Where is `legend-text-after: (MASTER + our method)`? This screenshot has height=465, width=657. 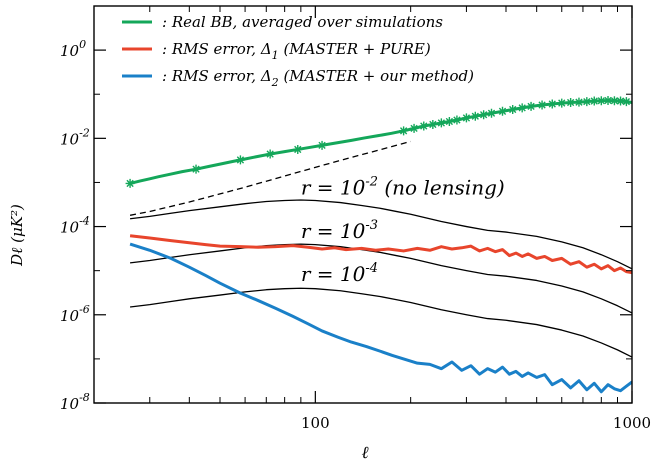 legend-text-after: (MASTER + our method) is located at coordinates (376, 76).